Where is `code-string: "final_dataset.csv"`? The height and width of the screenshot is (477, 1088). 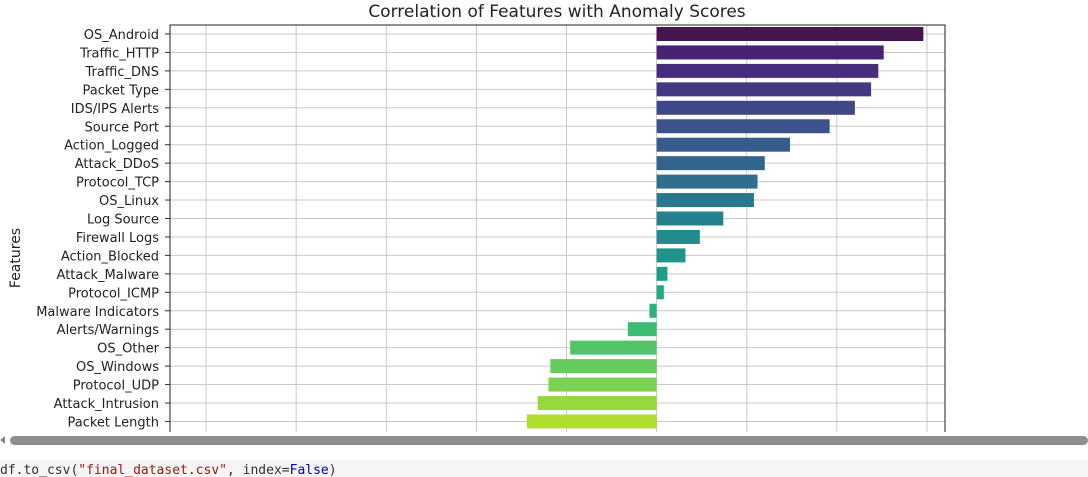 code-string: "final_dataset.csv" is located at coordinates (152, 470).